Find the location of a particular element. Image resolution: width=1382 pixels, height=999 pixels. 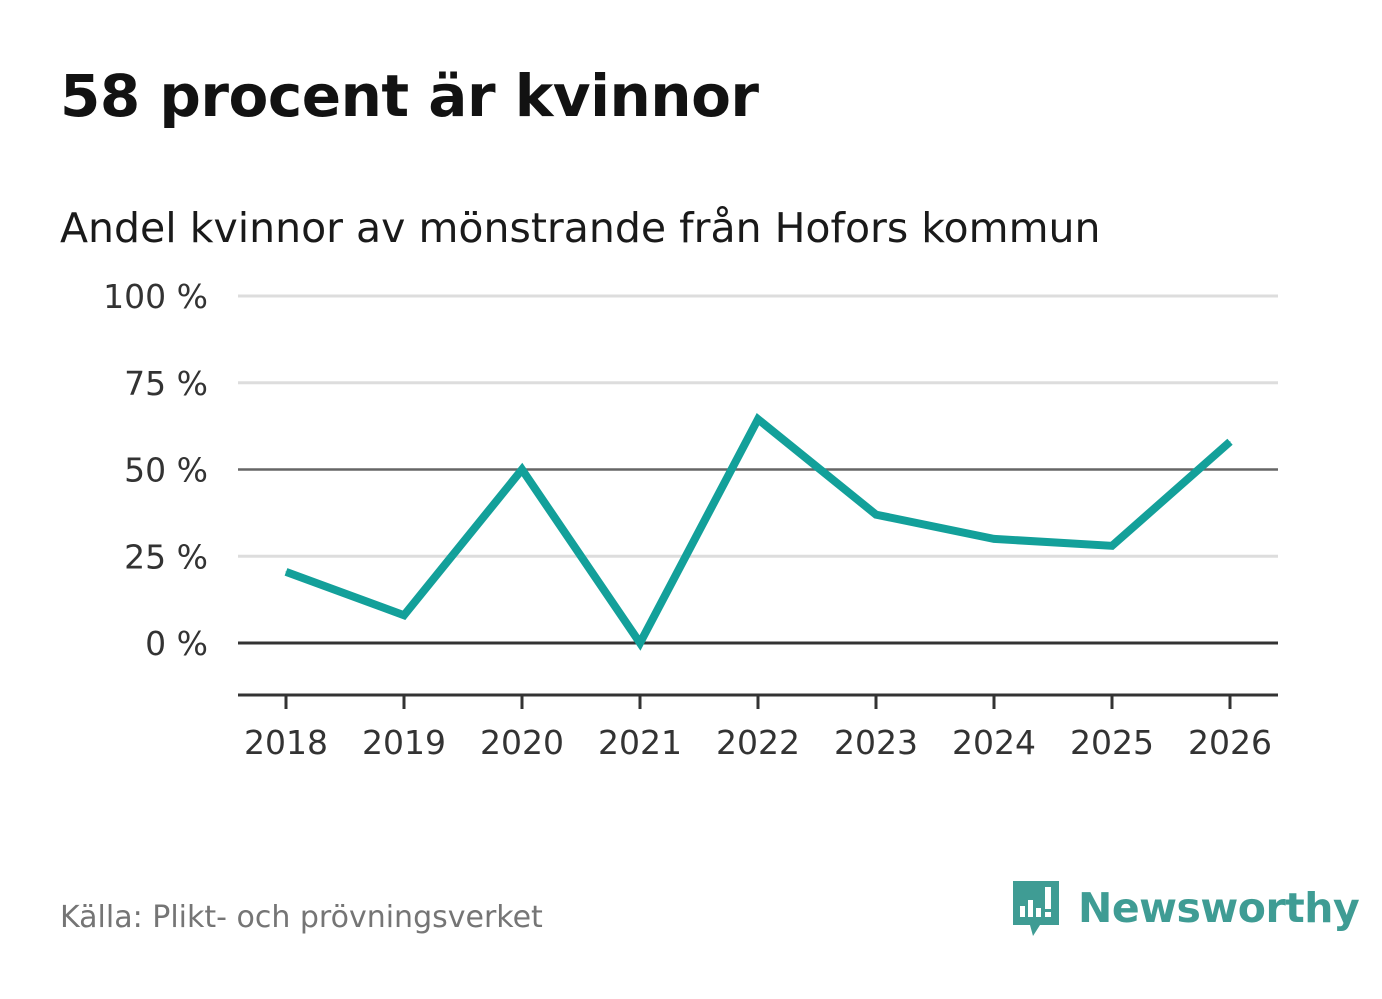

x-axis-ticks: 2018 2019 2020 2021 2022 2023 2024 2025 2026 is located at coordinates (758, 728).